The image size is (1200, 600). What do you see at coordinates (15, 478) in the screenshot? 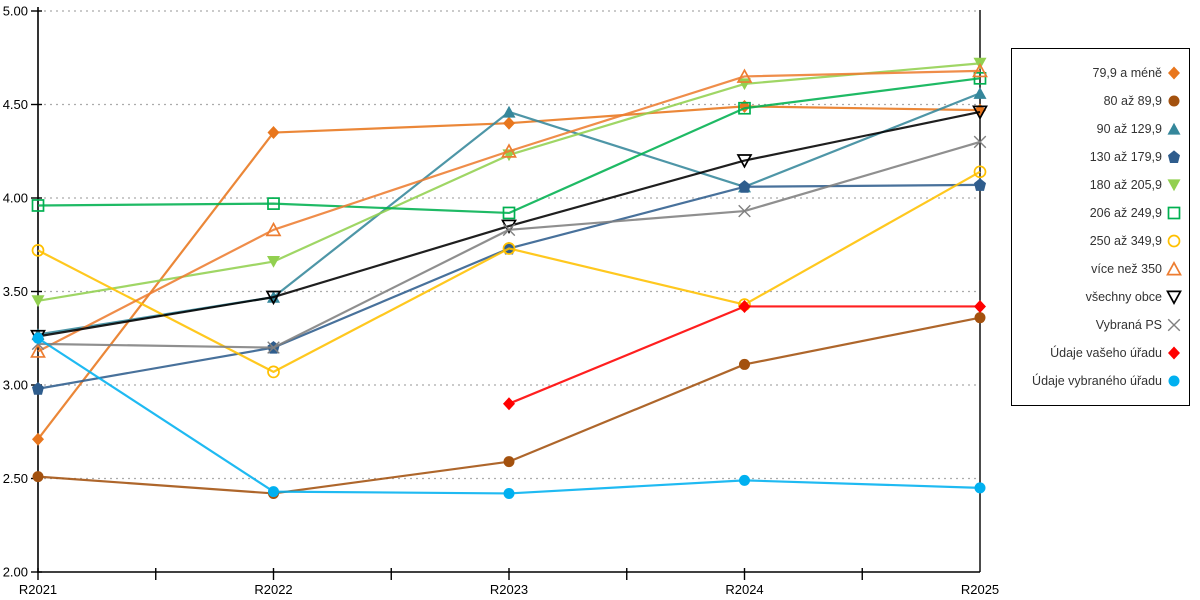
I see `y-tick-label: 2.50` at bounding box center [15, 478].